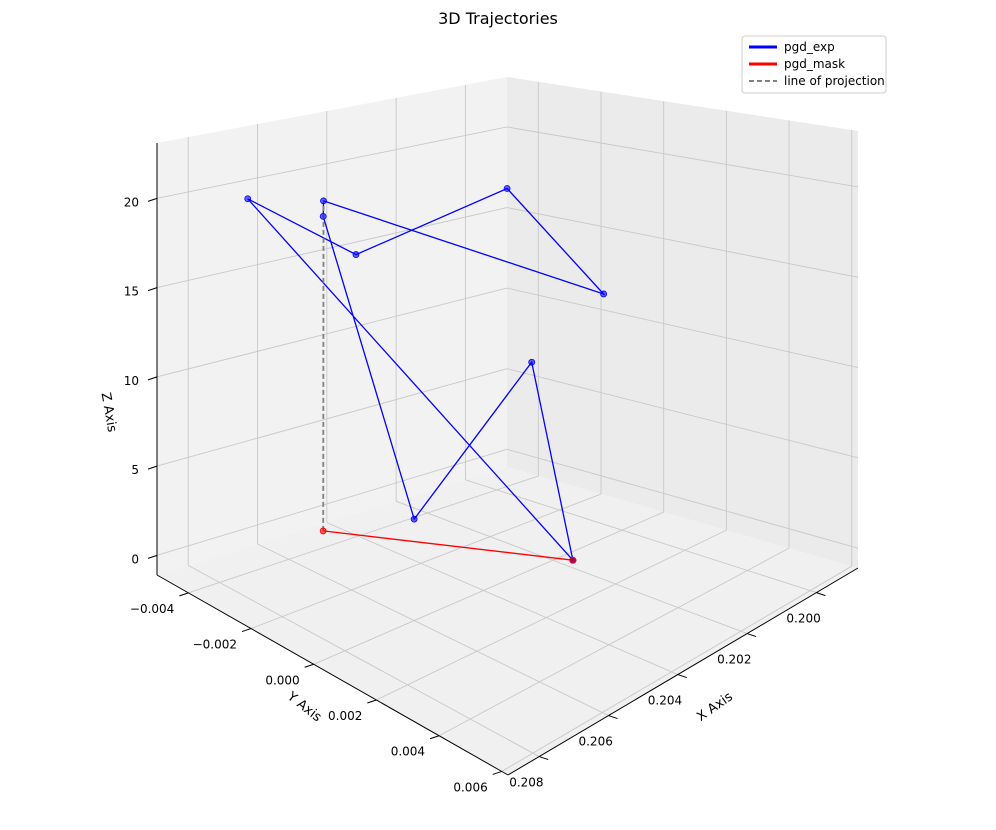 The image size is (996, 830). I want to click on x-tick-label: 0.200, so click(803, 619).